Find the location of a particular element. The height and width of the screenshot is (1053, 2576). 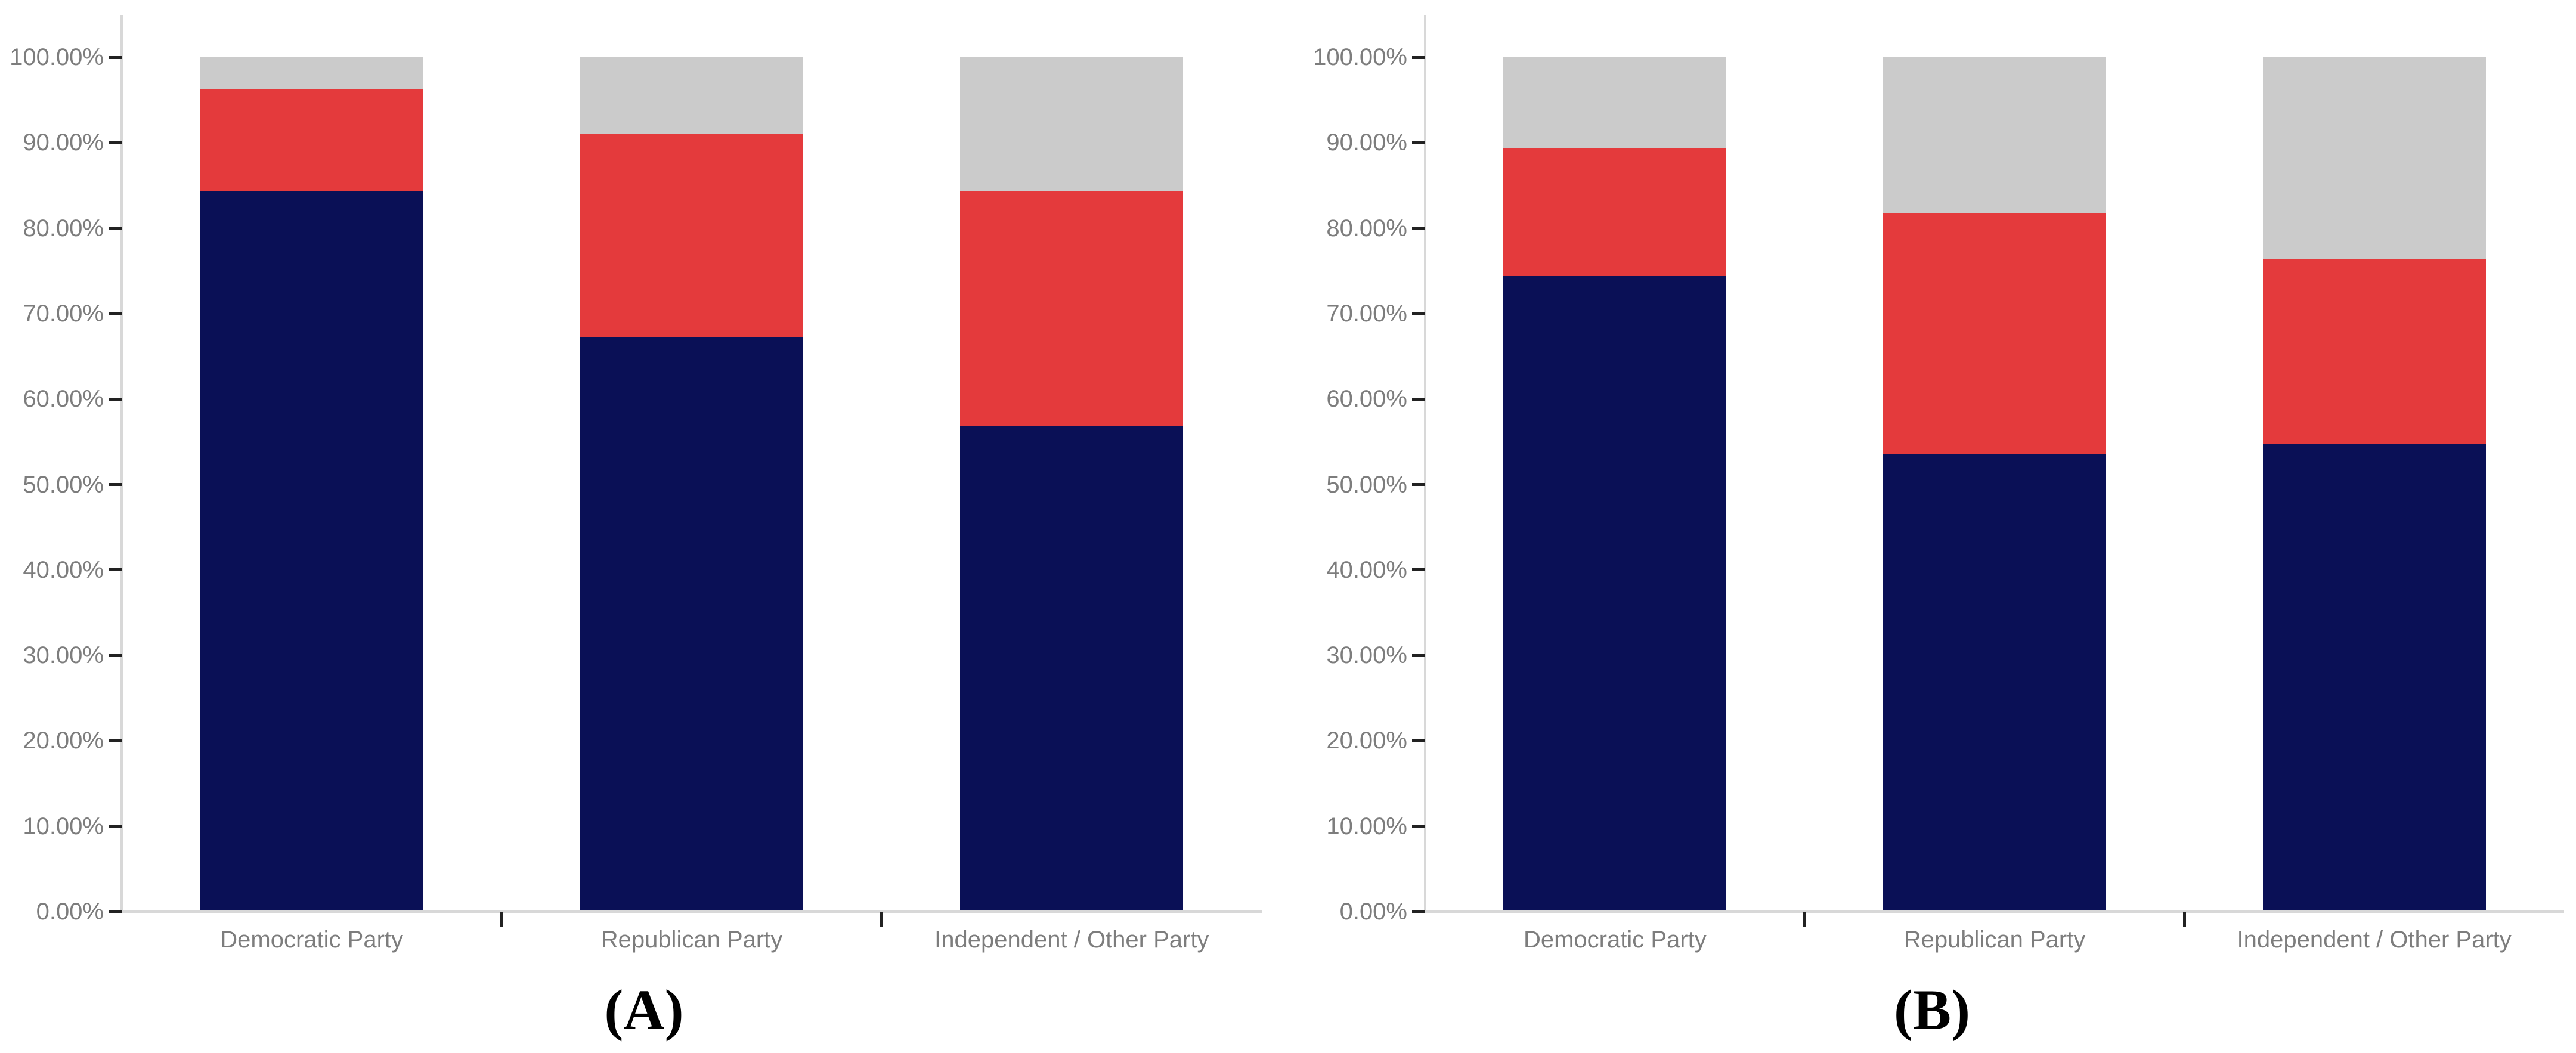

y-axis-line-b is located at coordinates (1425, 464).